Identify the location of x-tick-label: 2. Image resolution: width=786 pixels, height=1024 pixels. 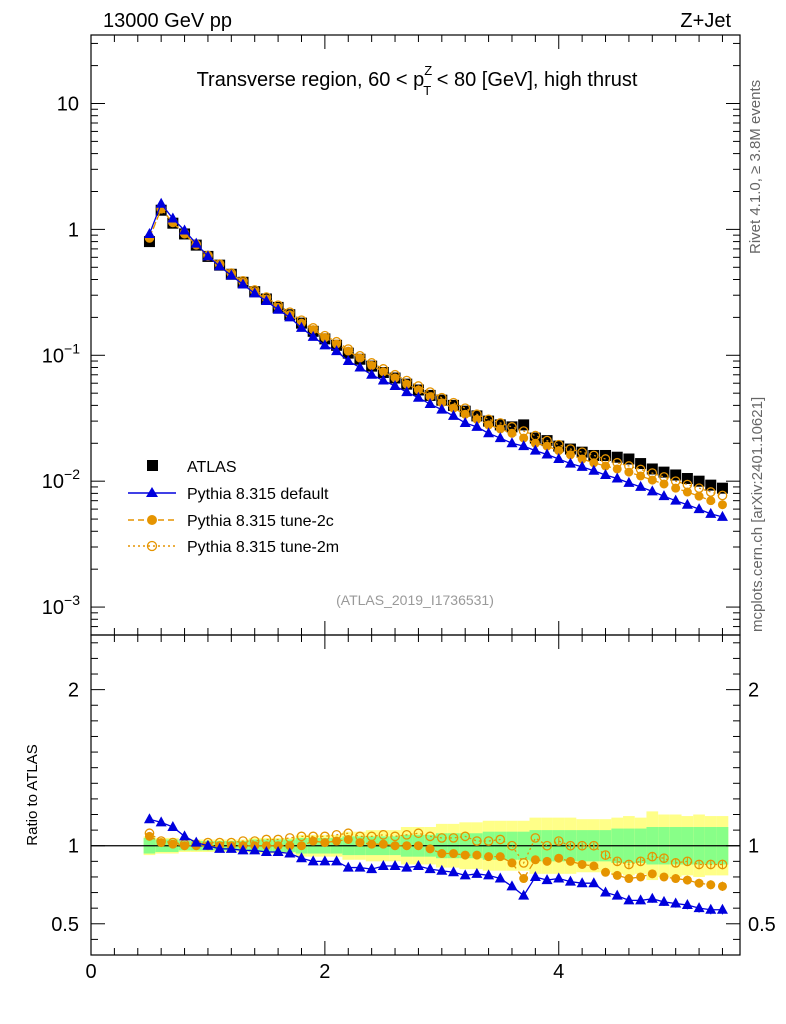
(324, 972).